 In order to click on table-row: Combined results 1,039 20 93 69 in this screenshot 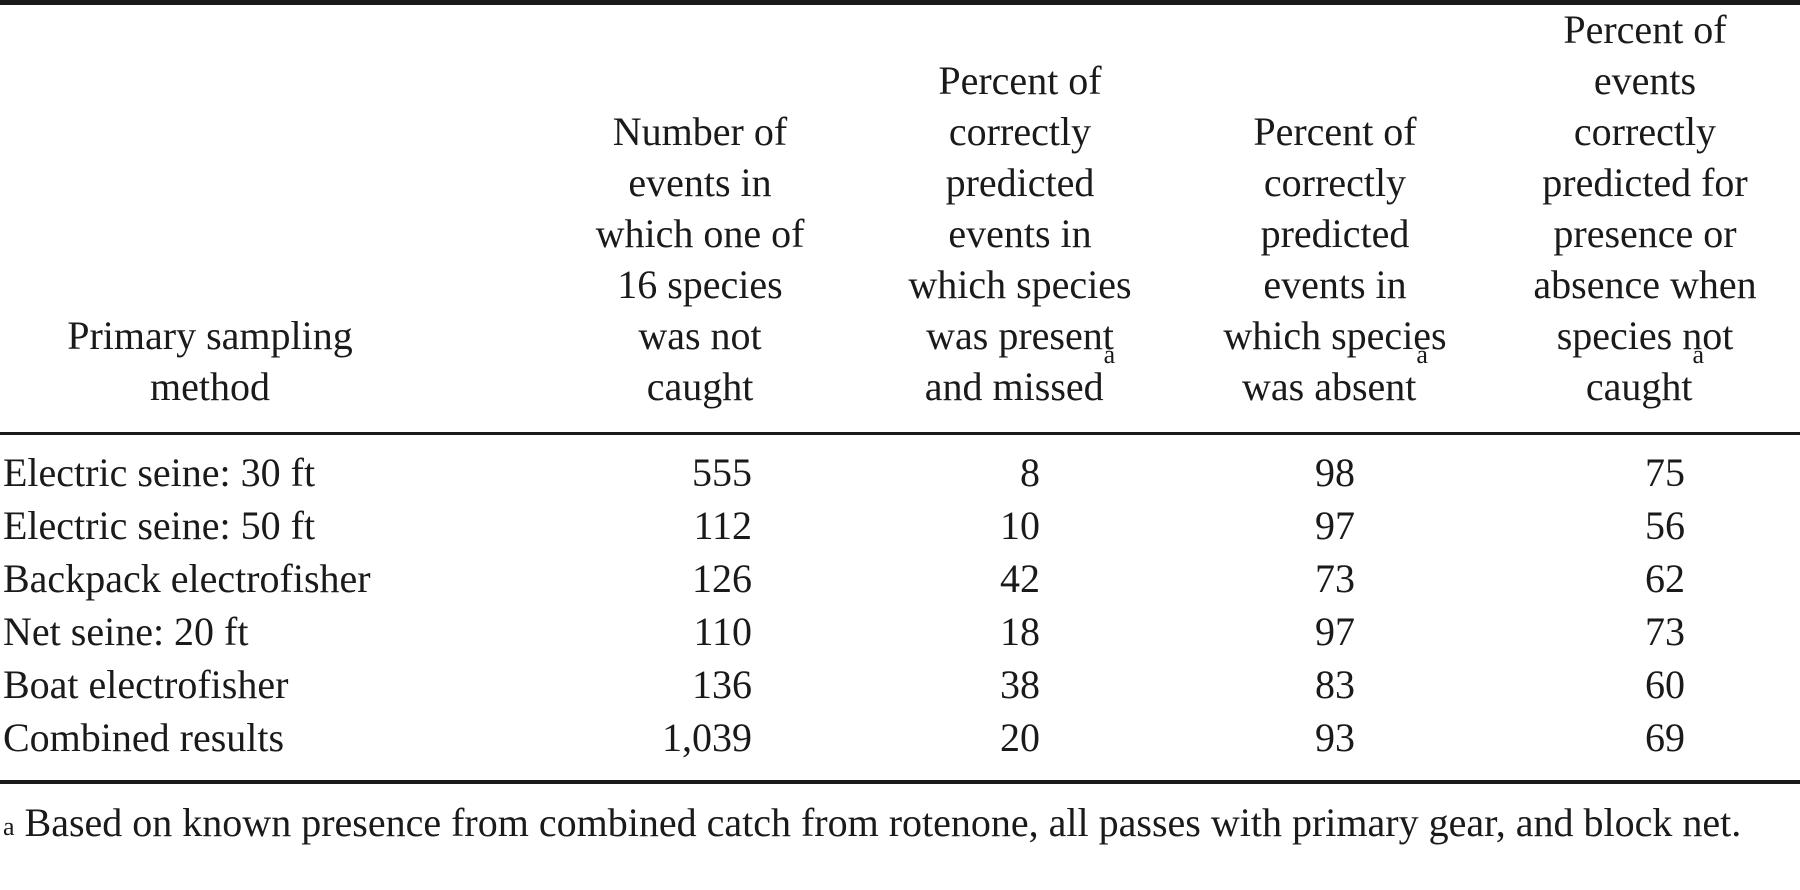, I will do `click(900, 737)`.